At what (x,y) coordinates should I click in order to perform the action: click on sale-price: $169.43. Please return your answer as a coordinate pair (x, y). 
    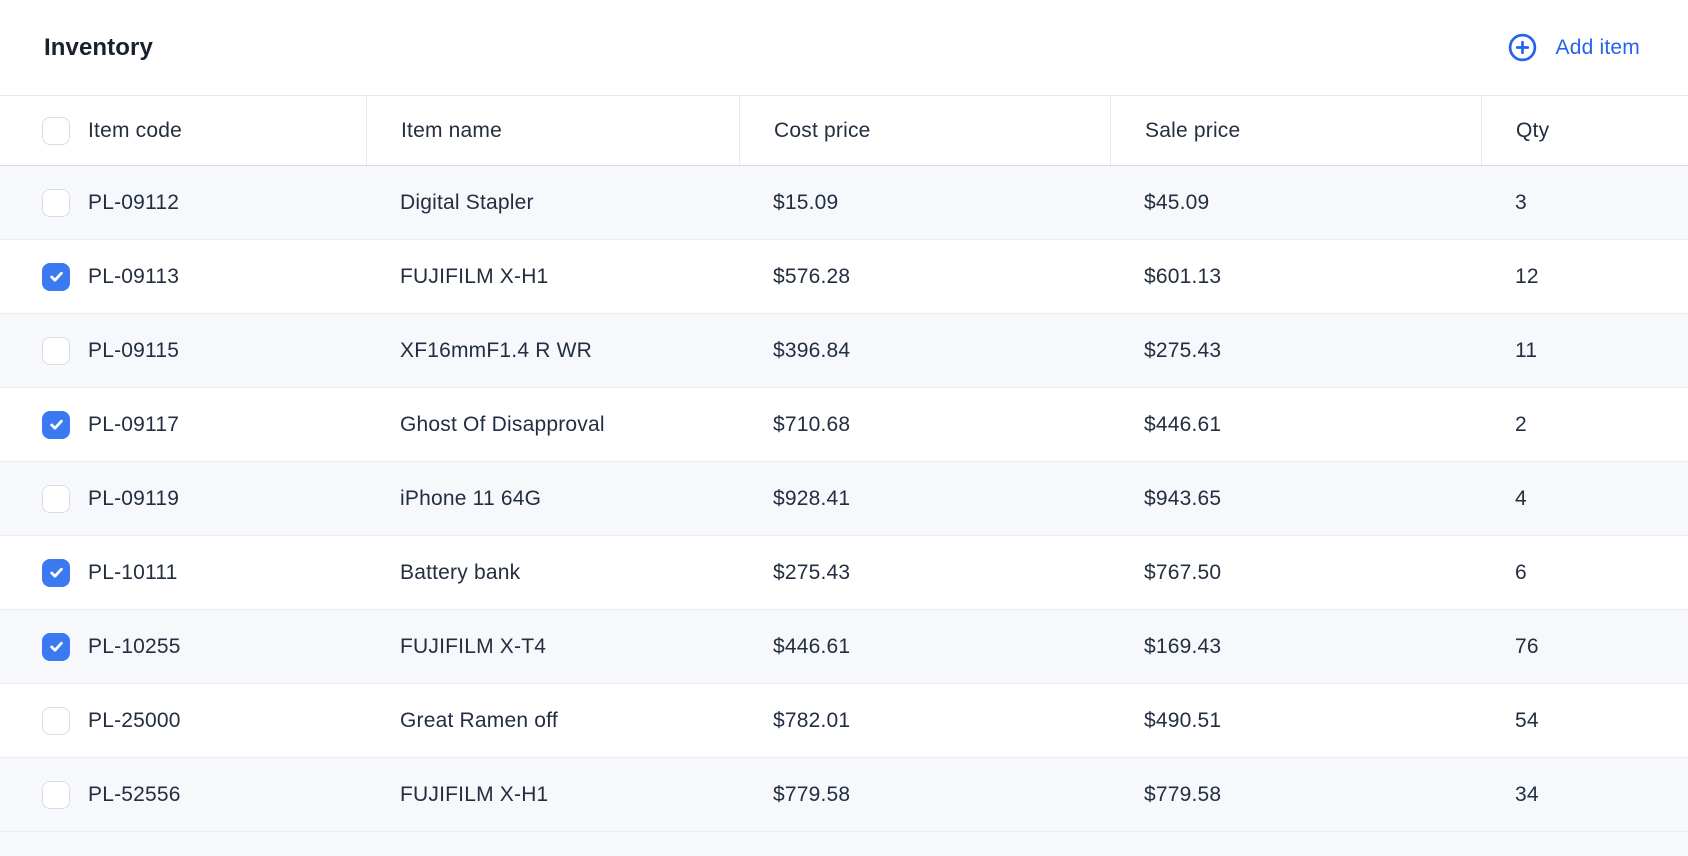
    Looking at the image, I should click on (1183, 646).